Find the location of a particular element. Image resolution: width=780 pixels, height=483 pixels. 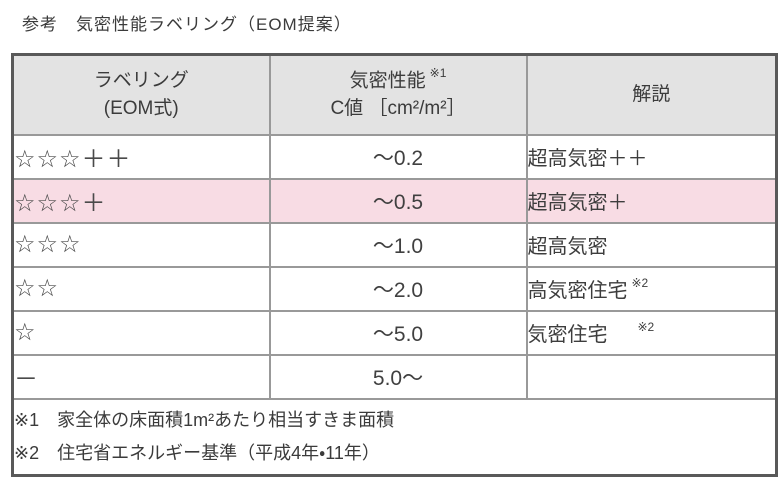

description: 高気密住宅 ※2 is located at coordinates (651, 288).